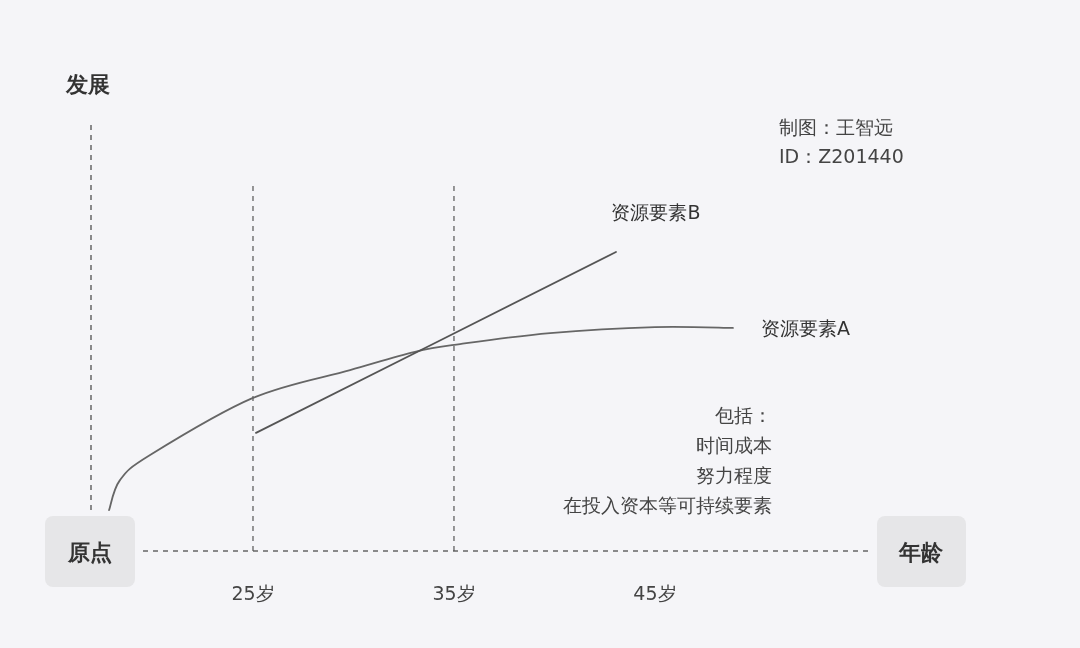  What do you see at coordinates (734, 445) in the screenshot?
I see `annotation: 时间成本` at bounding box center [734, 445].